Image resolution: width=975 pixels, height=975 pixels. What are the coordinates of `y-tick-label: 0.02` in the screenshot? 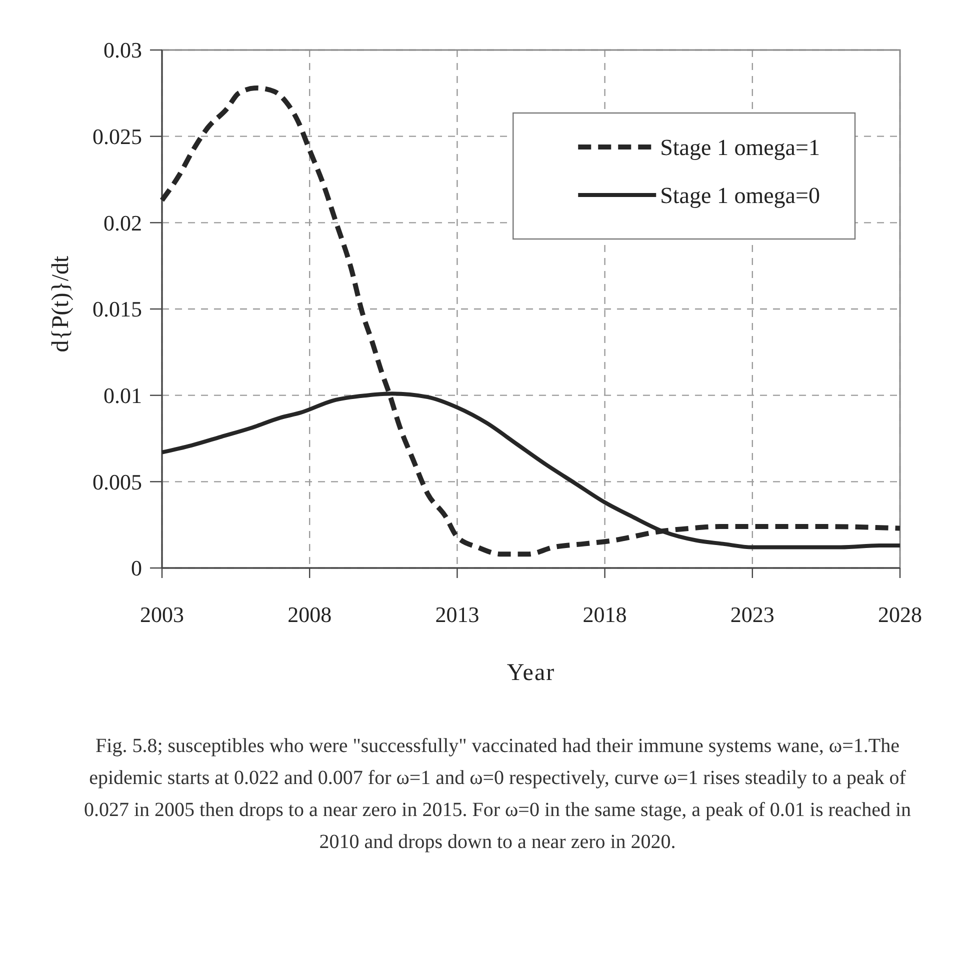 It's located at (123, 223).